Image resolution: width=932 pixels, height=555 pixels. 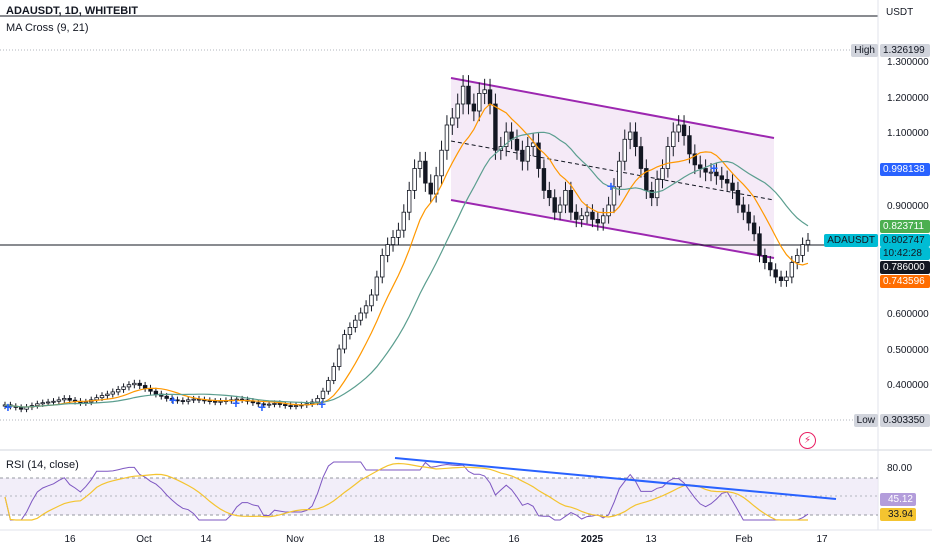 What do you see at coordinates (295, 539) in the screenshot?
I see `time-tick-label: Nov` at bounding box center [295, 539].